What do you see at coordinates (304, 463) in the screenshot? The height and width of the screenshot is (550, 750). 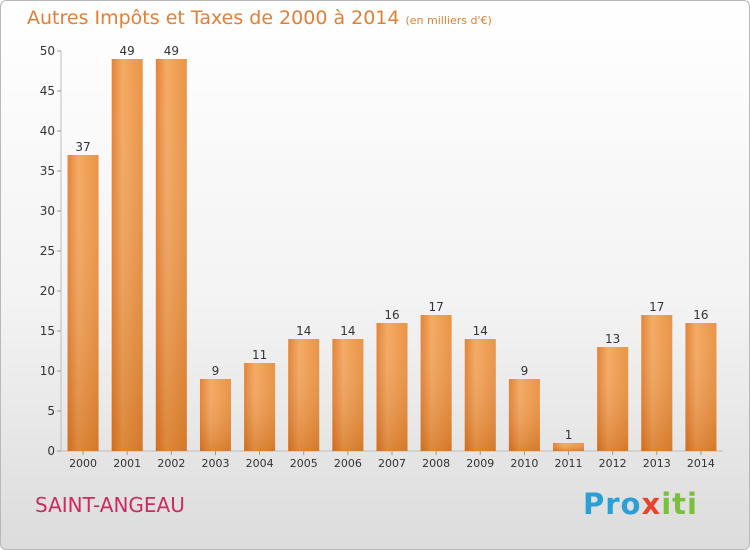 I see `x-tick-label: 2005` at bounding box center [304, 463].